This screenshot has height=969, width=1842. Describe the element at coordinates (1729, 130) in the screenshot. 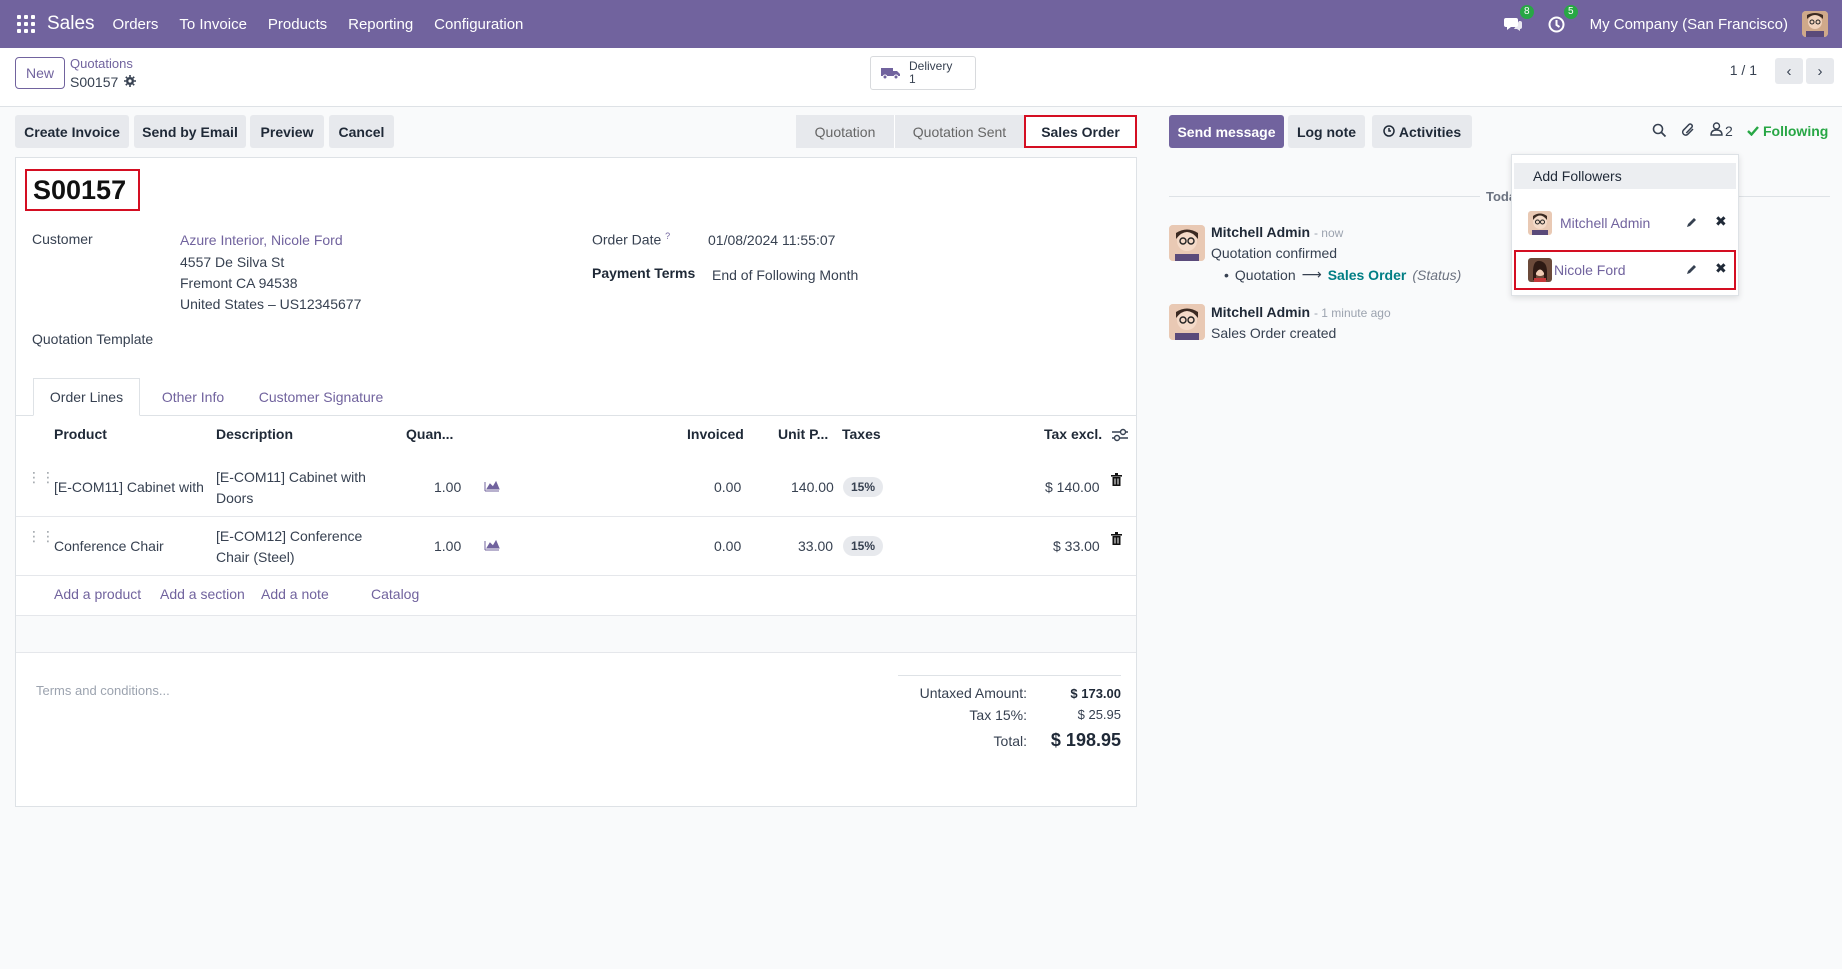

I see `followers-count: 2` at that location.